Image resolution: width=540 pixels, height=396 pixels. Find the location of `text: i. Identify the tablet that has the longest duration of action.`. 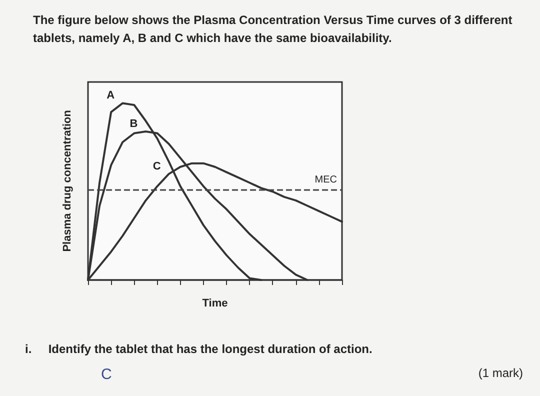

text: i. Identify the tablet that has the longest duration of action. is located at coordinates (198, 349).